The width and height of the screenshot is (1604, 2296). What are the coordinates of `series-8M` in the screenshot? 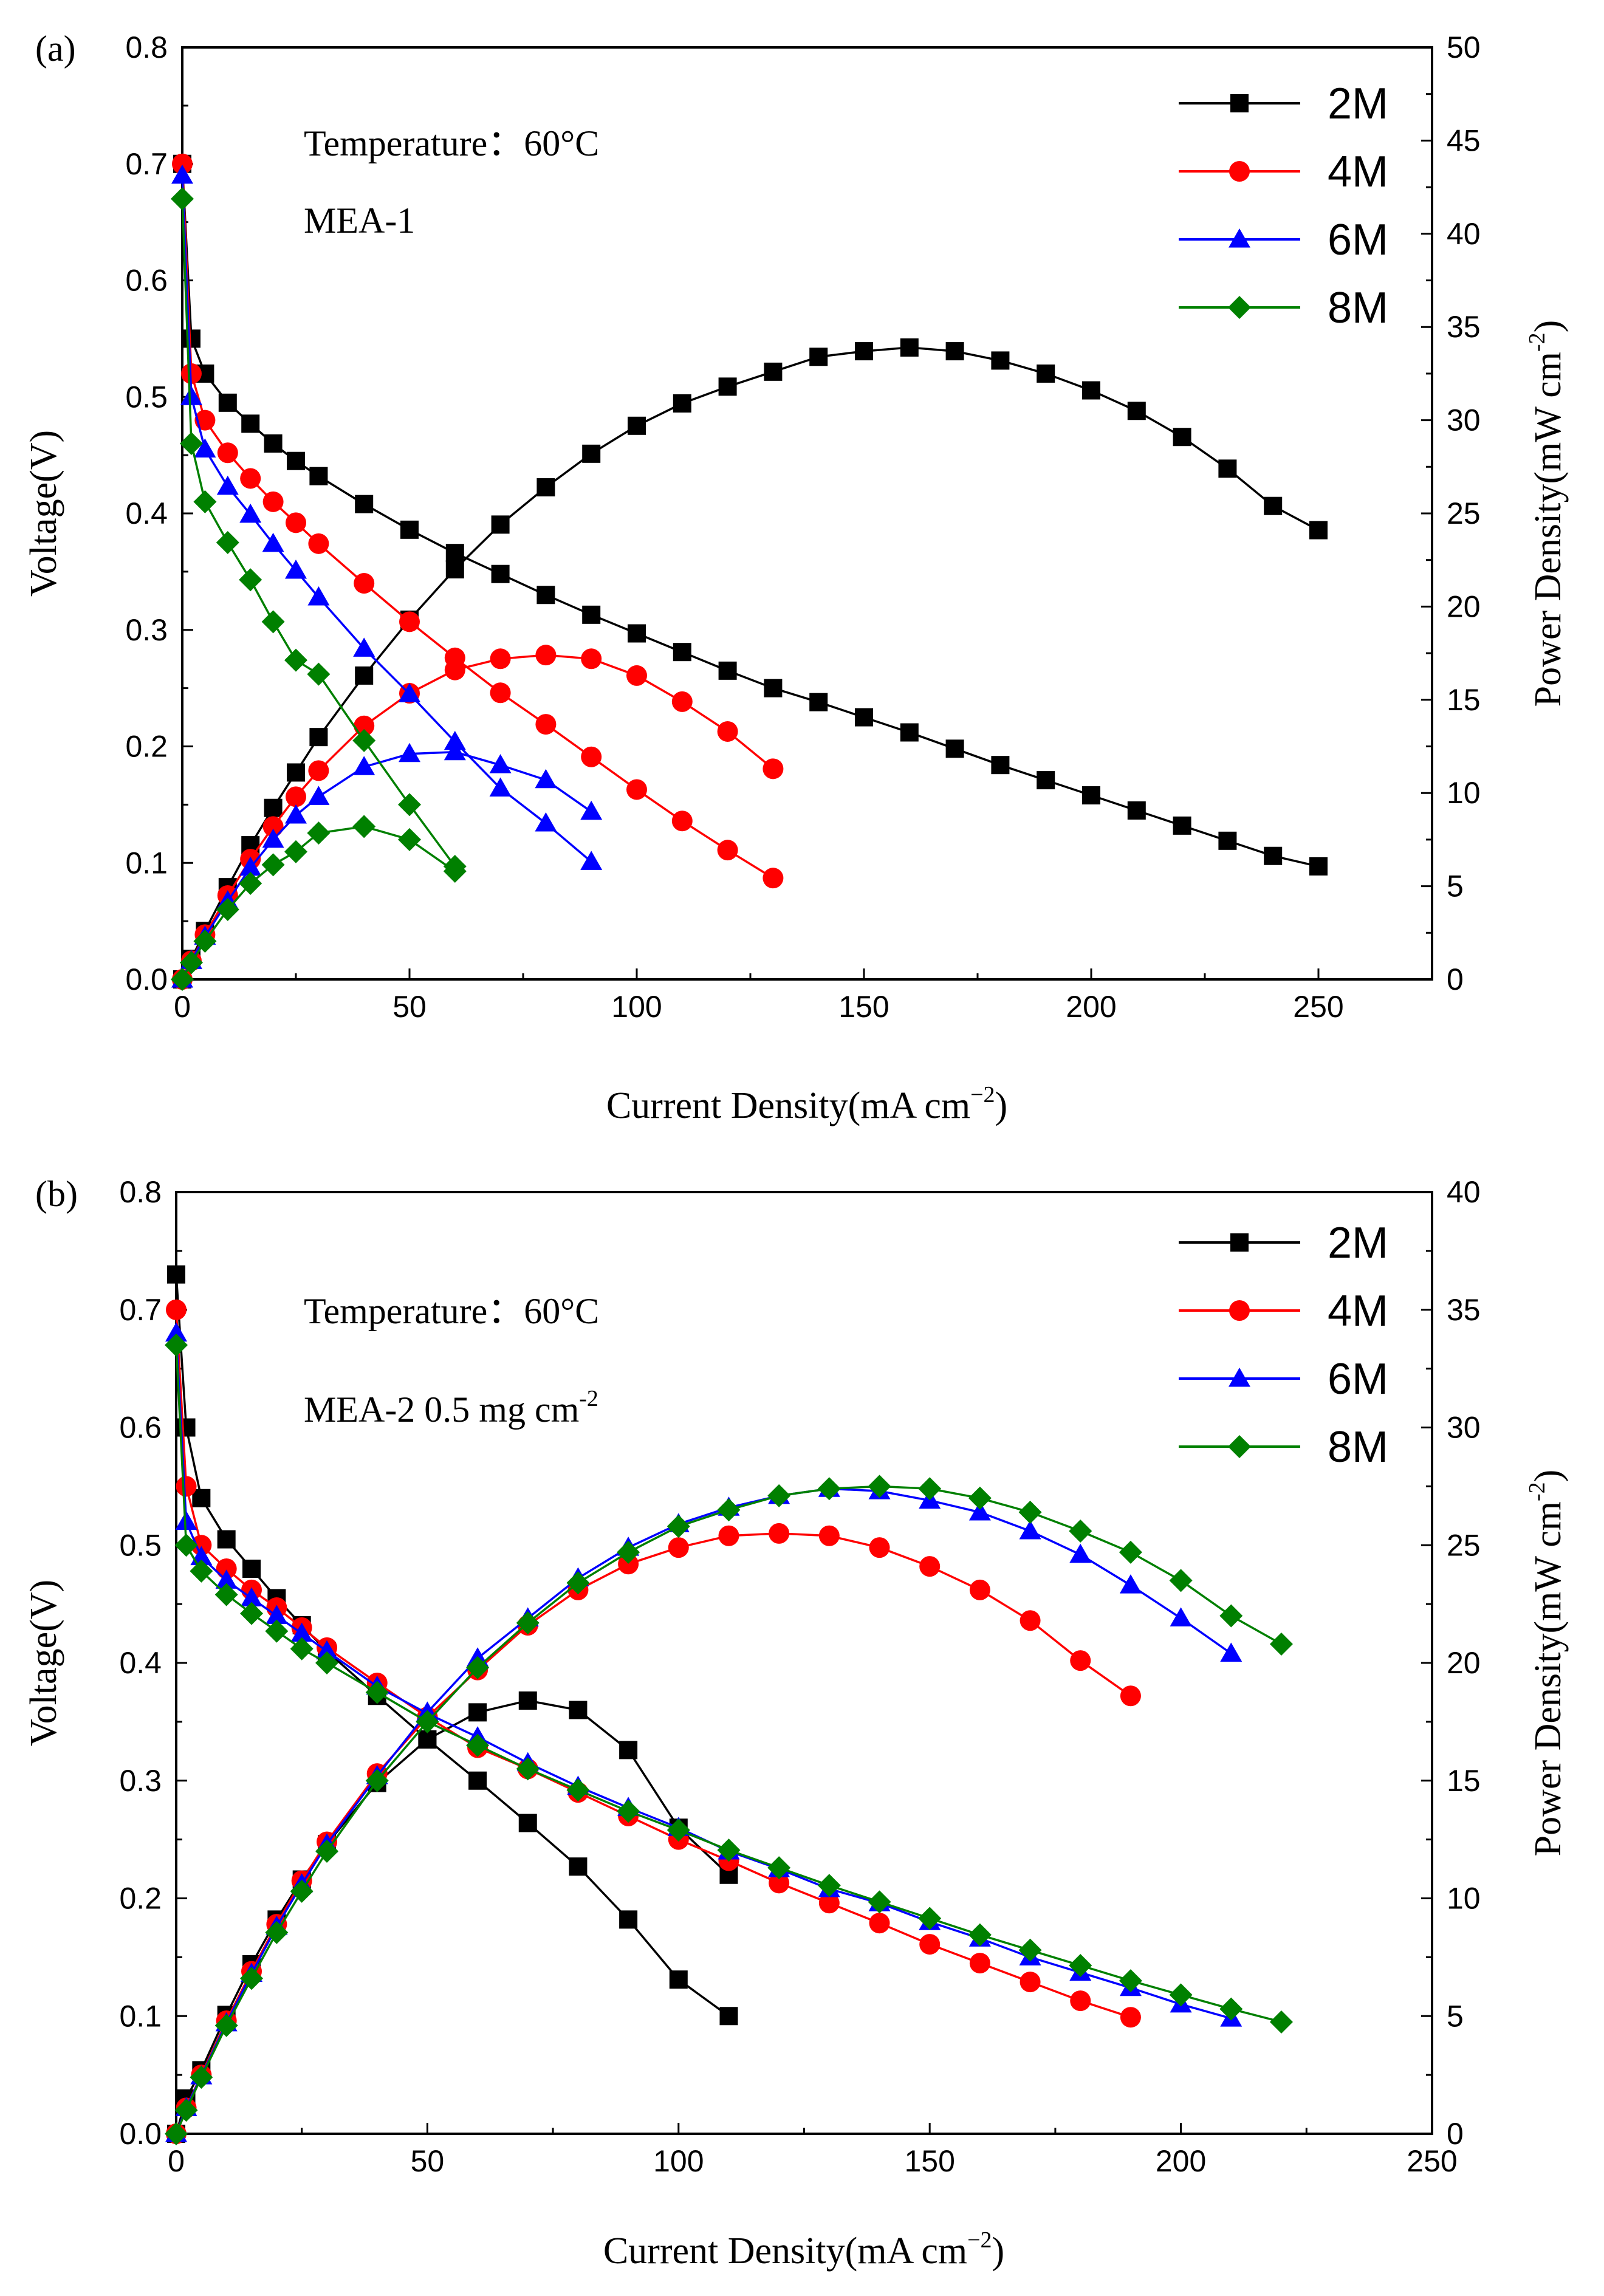 It's located at (319, 589).